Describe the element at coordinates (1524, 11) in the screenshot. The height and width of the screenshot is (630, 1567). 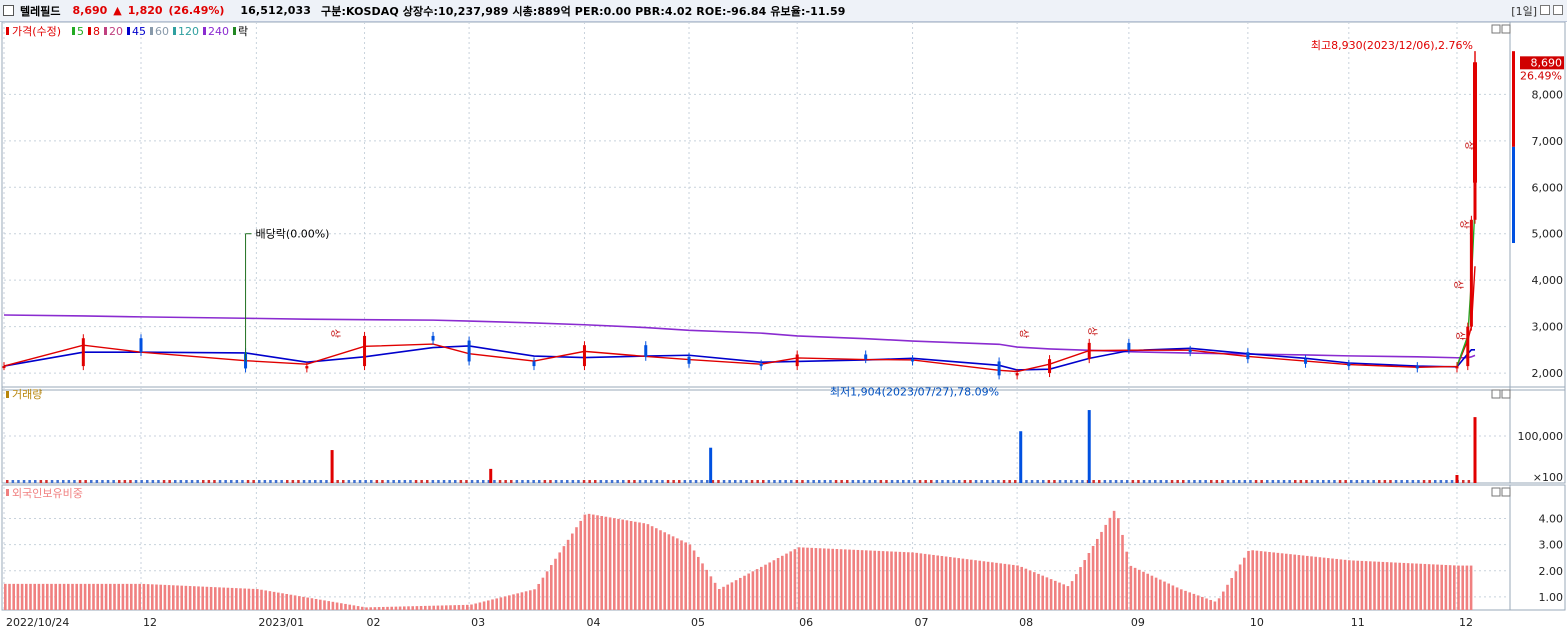
I see `period-selector: [1일]` at that location.